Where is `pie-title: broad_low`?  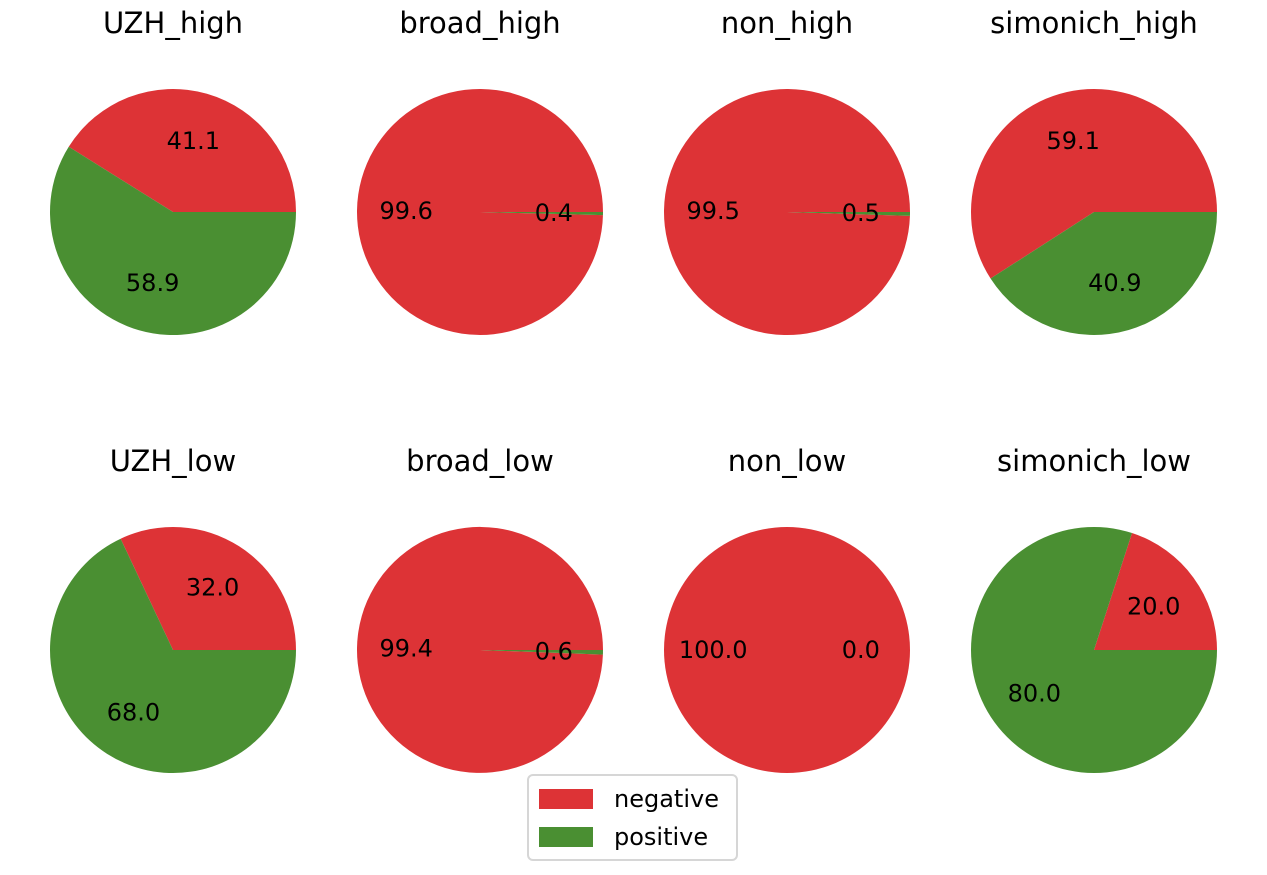 pie-title: broad_low is located at coordinates (480, 461).